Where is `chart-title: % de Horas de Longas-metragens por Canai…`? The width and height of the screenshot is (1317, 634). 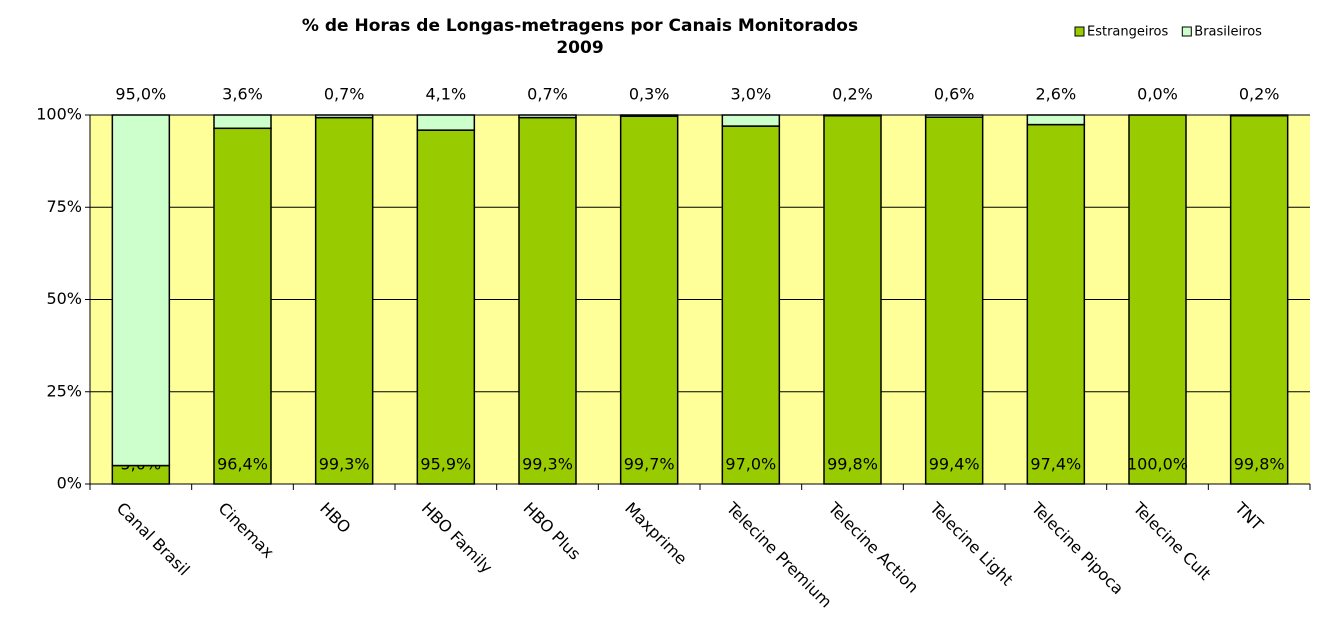
chart-title: % de Horas de Longas-metragens por Canai… is located at coordinates (580, 26).